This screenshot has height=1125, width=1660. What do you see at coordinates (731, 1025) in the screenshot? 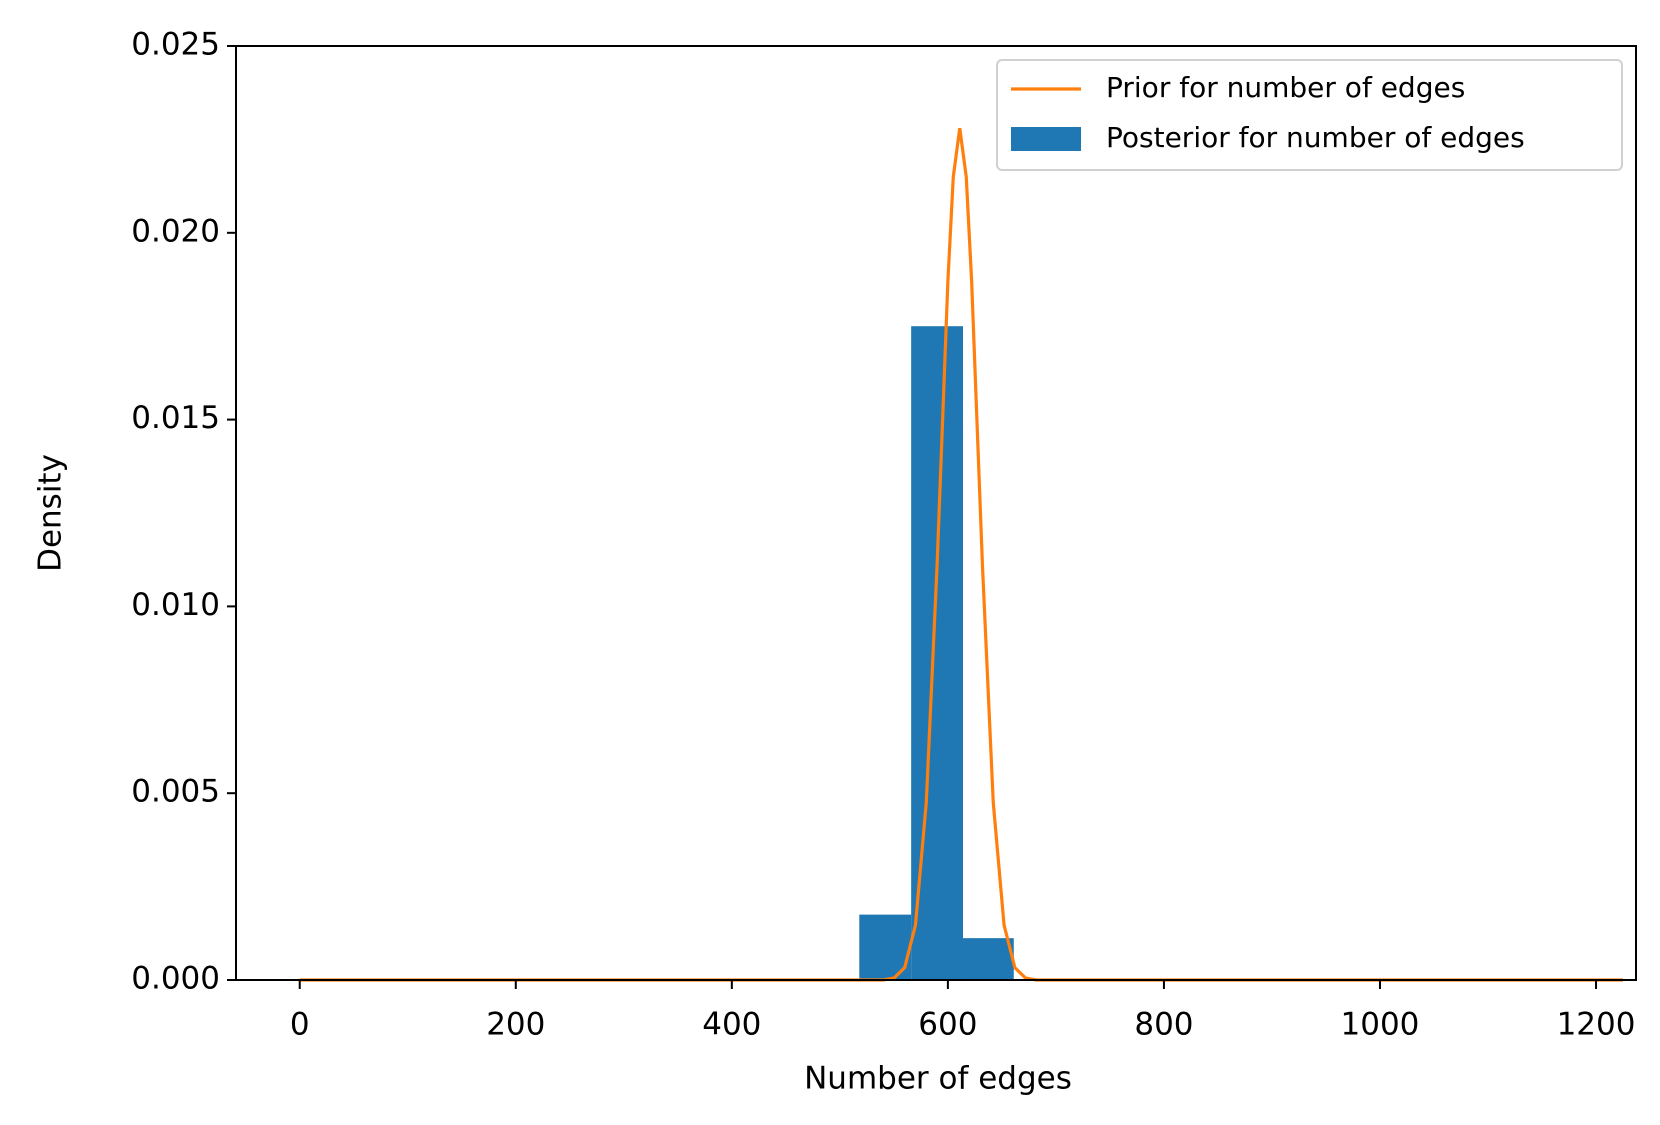
I see `x-tick-label: 400` at bounding box center [731, 1025].